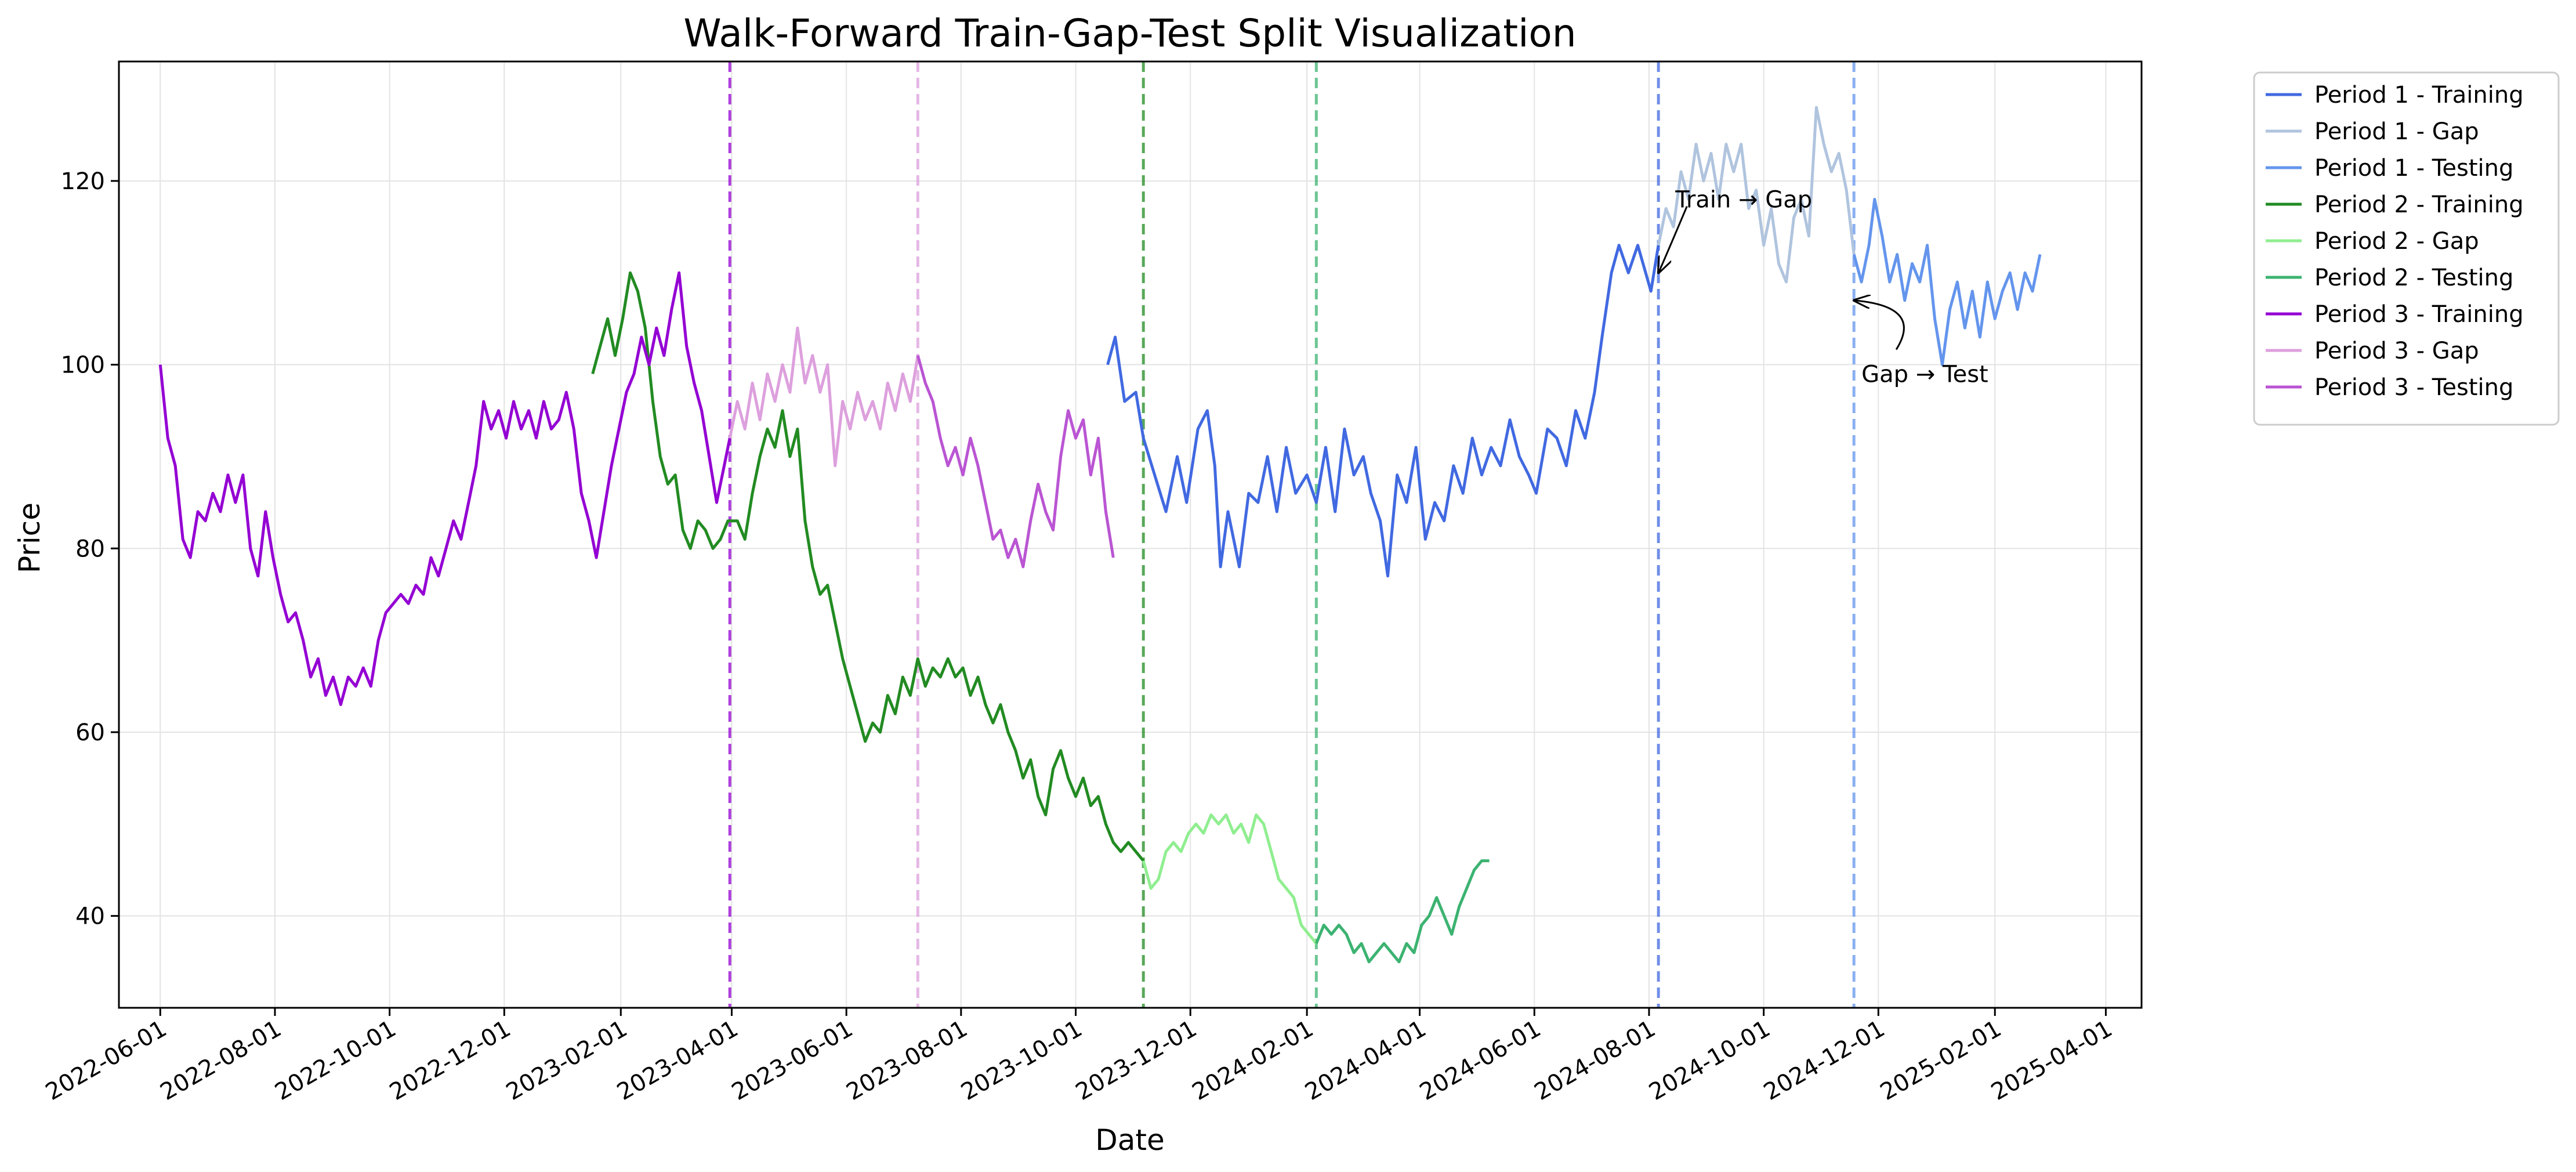  I want to click on y-tick-label: 100, so click(83, 365).